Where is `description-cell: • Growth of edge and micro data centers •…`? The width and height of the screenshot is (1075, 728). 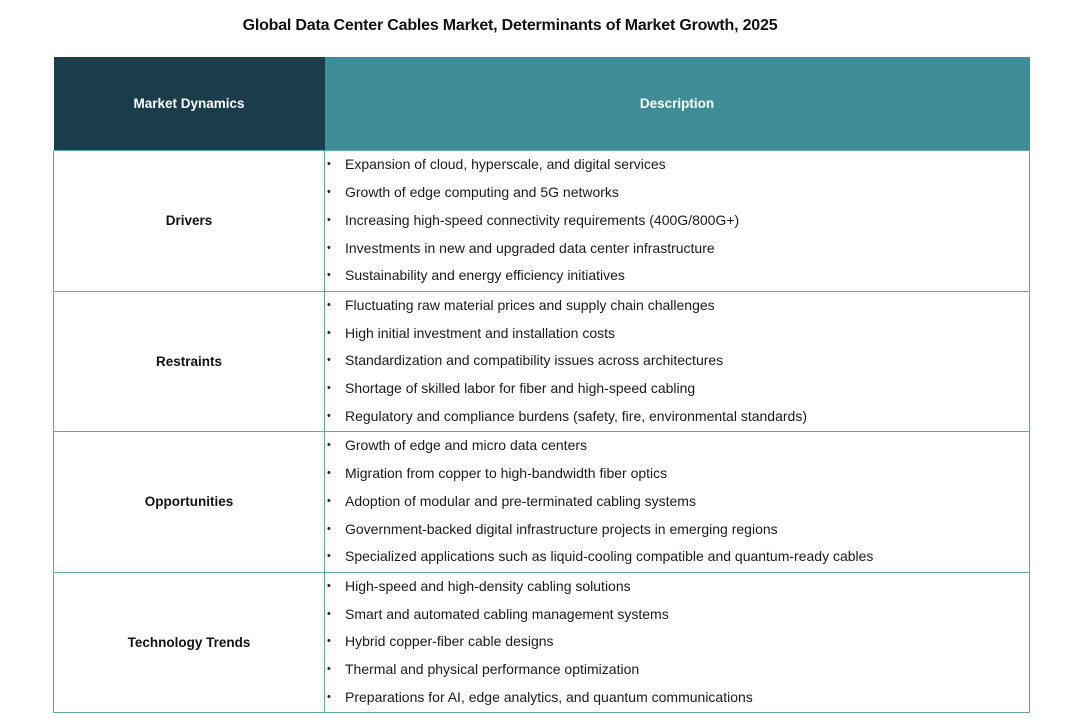
description-cell: • Growth of edge and micro data centers •… is located at coordinates (677, 502).